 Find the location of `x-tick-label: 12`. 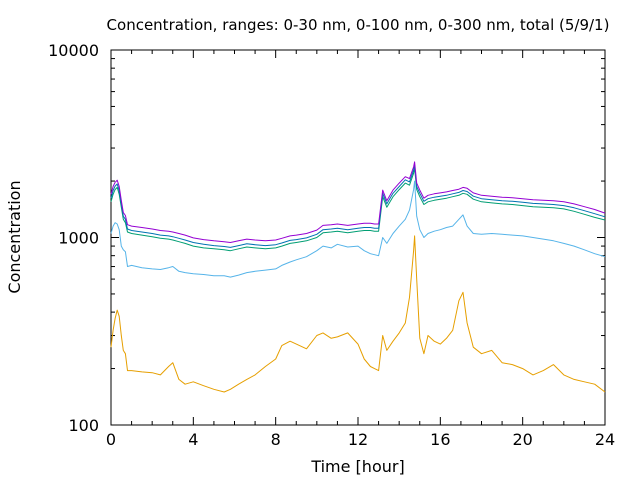

x-tick-label: 12 is located at coordinates (358, 439).